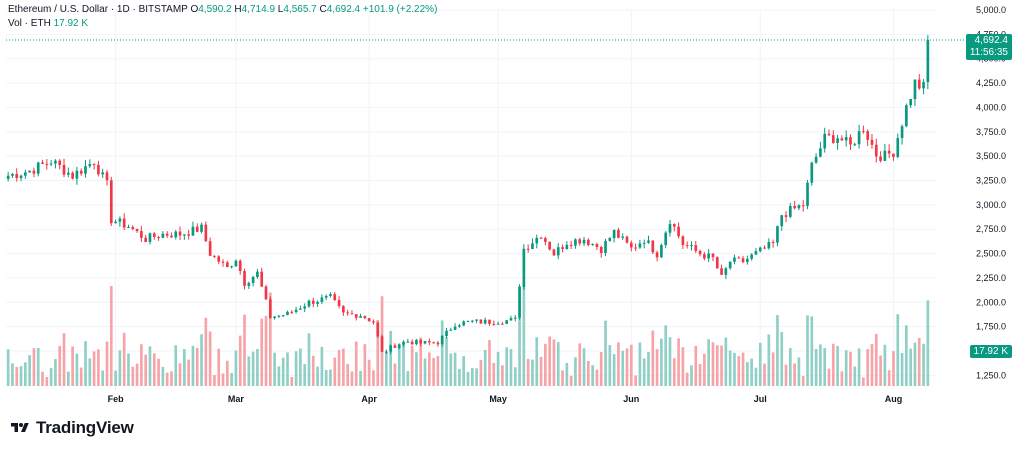 The height and width of the screenshot is (449, 1024). What do you see at coordinates (991, 156) in the screenshot?
I see `price-tick-label: 3,500.0` at bounding box center [991, 156].